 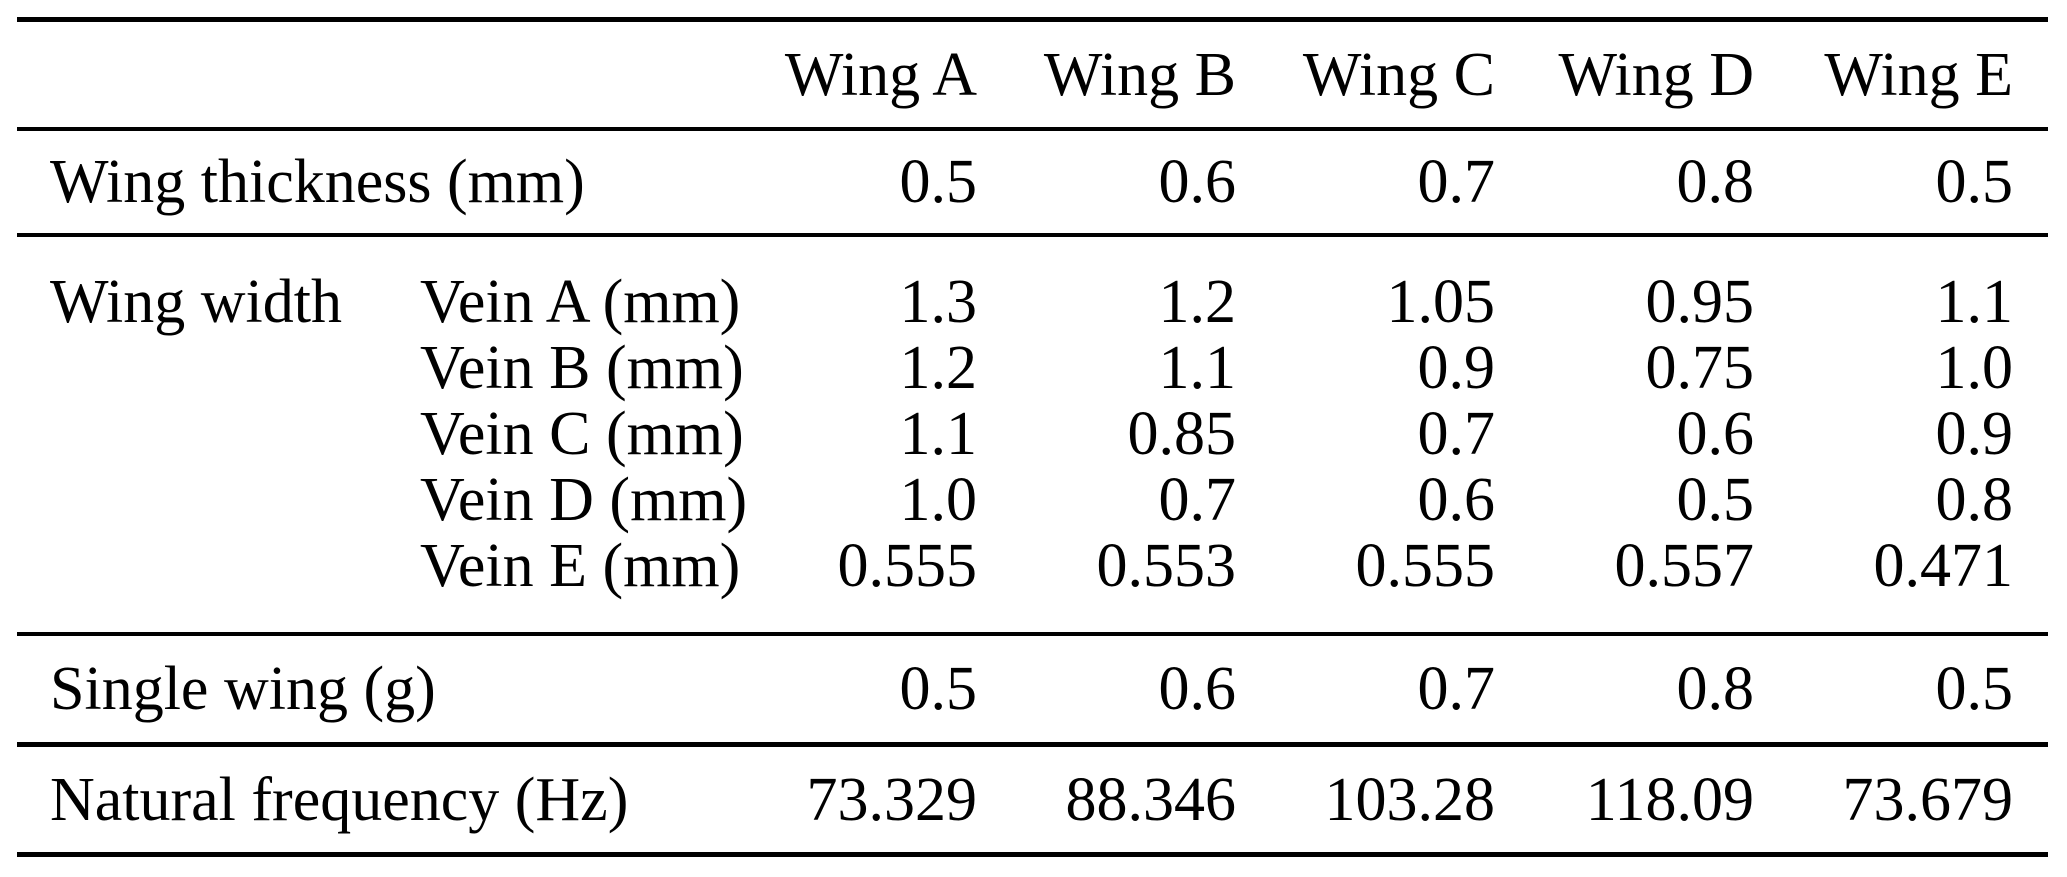 I want to click on vein-b-row: Vein B (mm) 1.2 1.1 0.9 0.75 1.0, so click(x=1033, y=368).